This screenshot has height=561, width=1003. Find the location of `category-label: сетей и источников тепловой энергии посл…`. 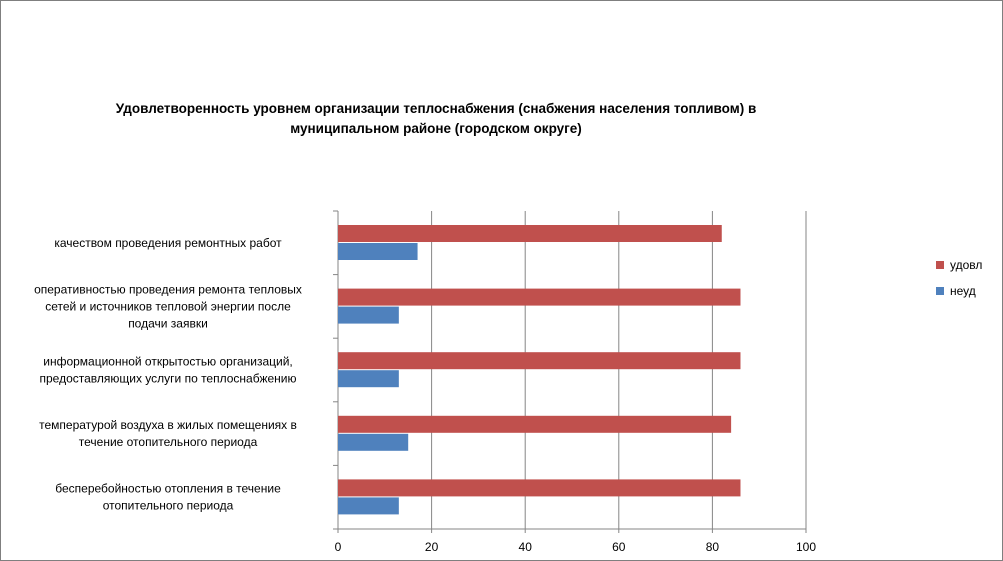

category-label: сетей и источников тепловой энергии посл… is located at coordinates (168, 306).